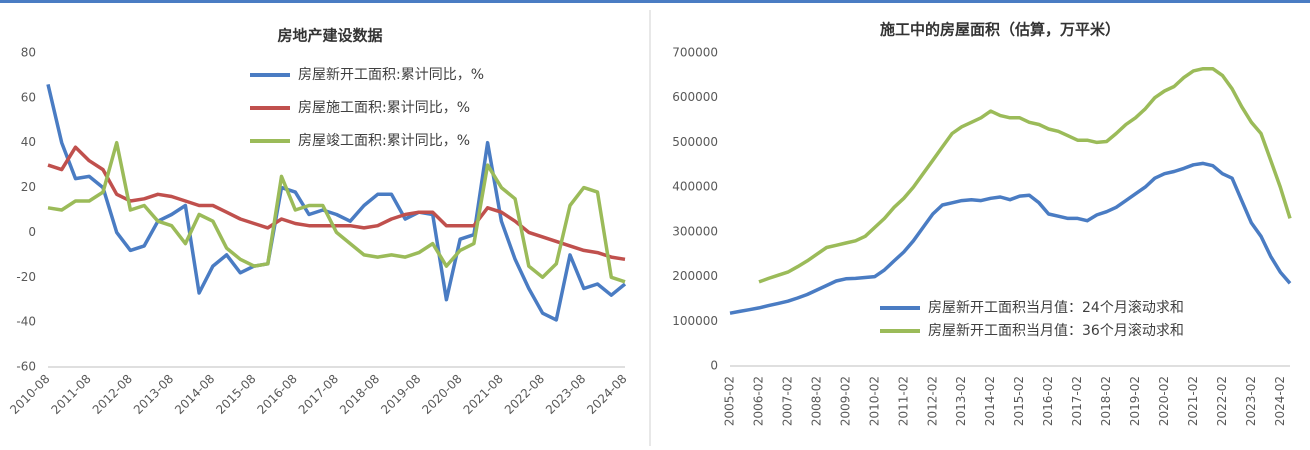 This screenshot has width=1310, height=450. What do you see at coordinates (384, 108) in the screenshot?
I see `legend-label: 房屋施工面积:累计同比，%` at bounding box center [384, 108].